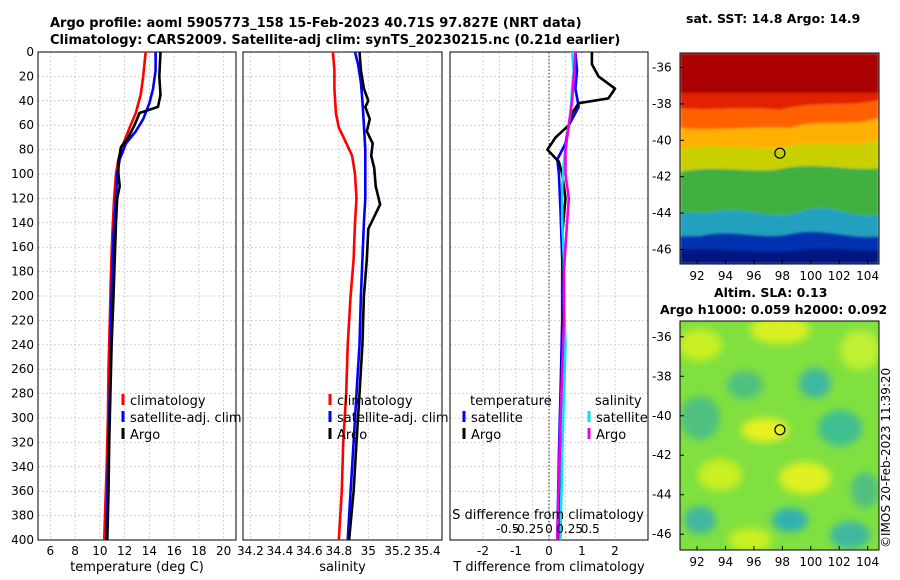 This screenshot has width=900, height=580. I want to click on depth-tick-label: 340, so click(22, 467).